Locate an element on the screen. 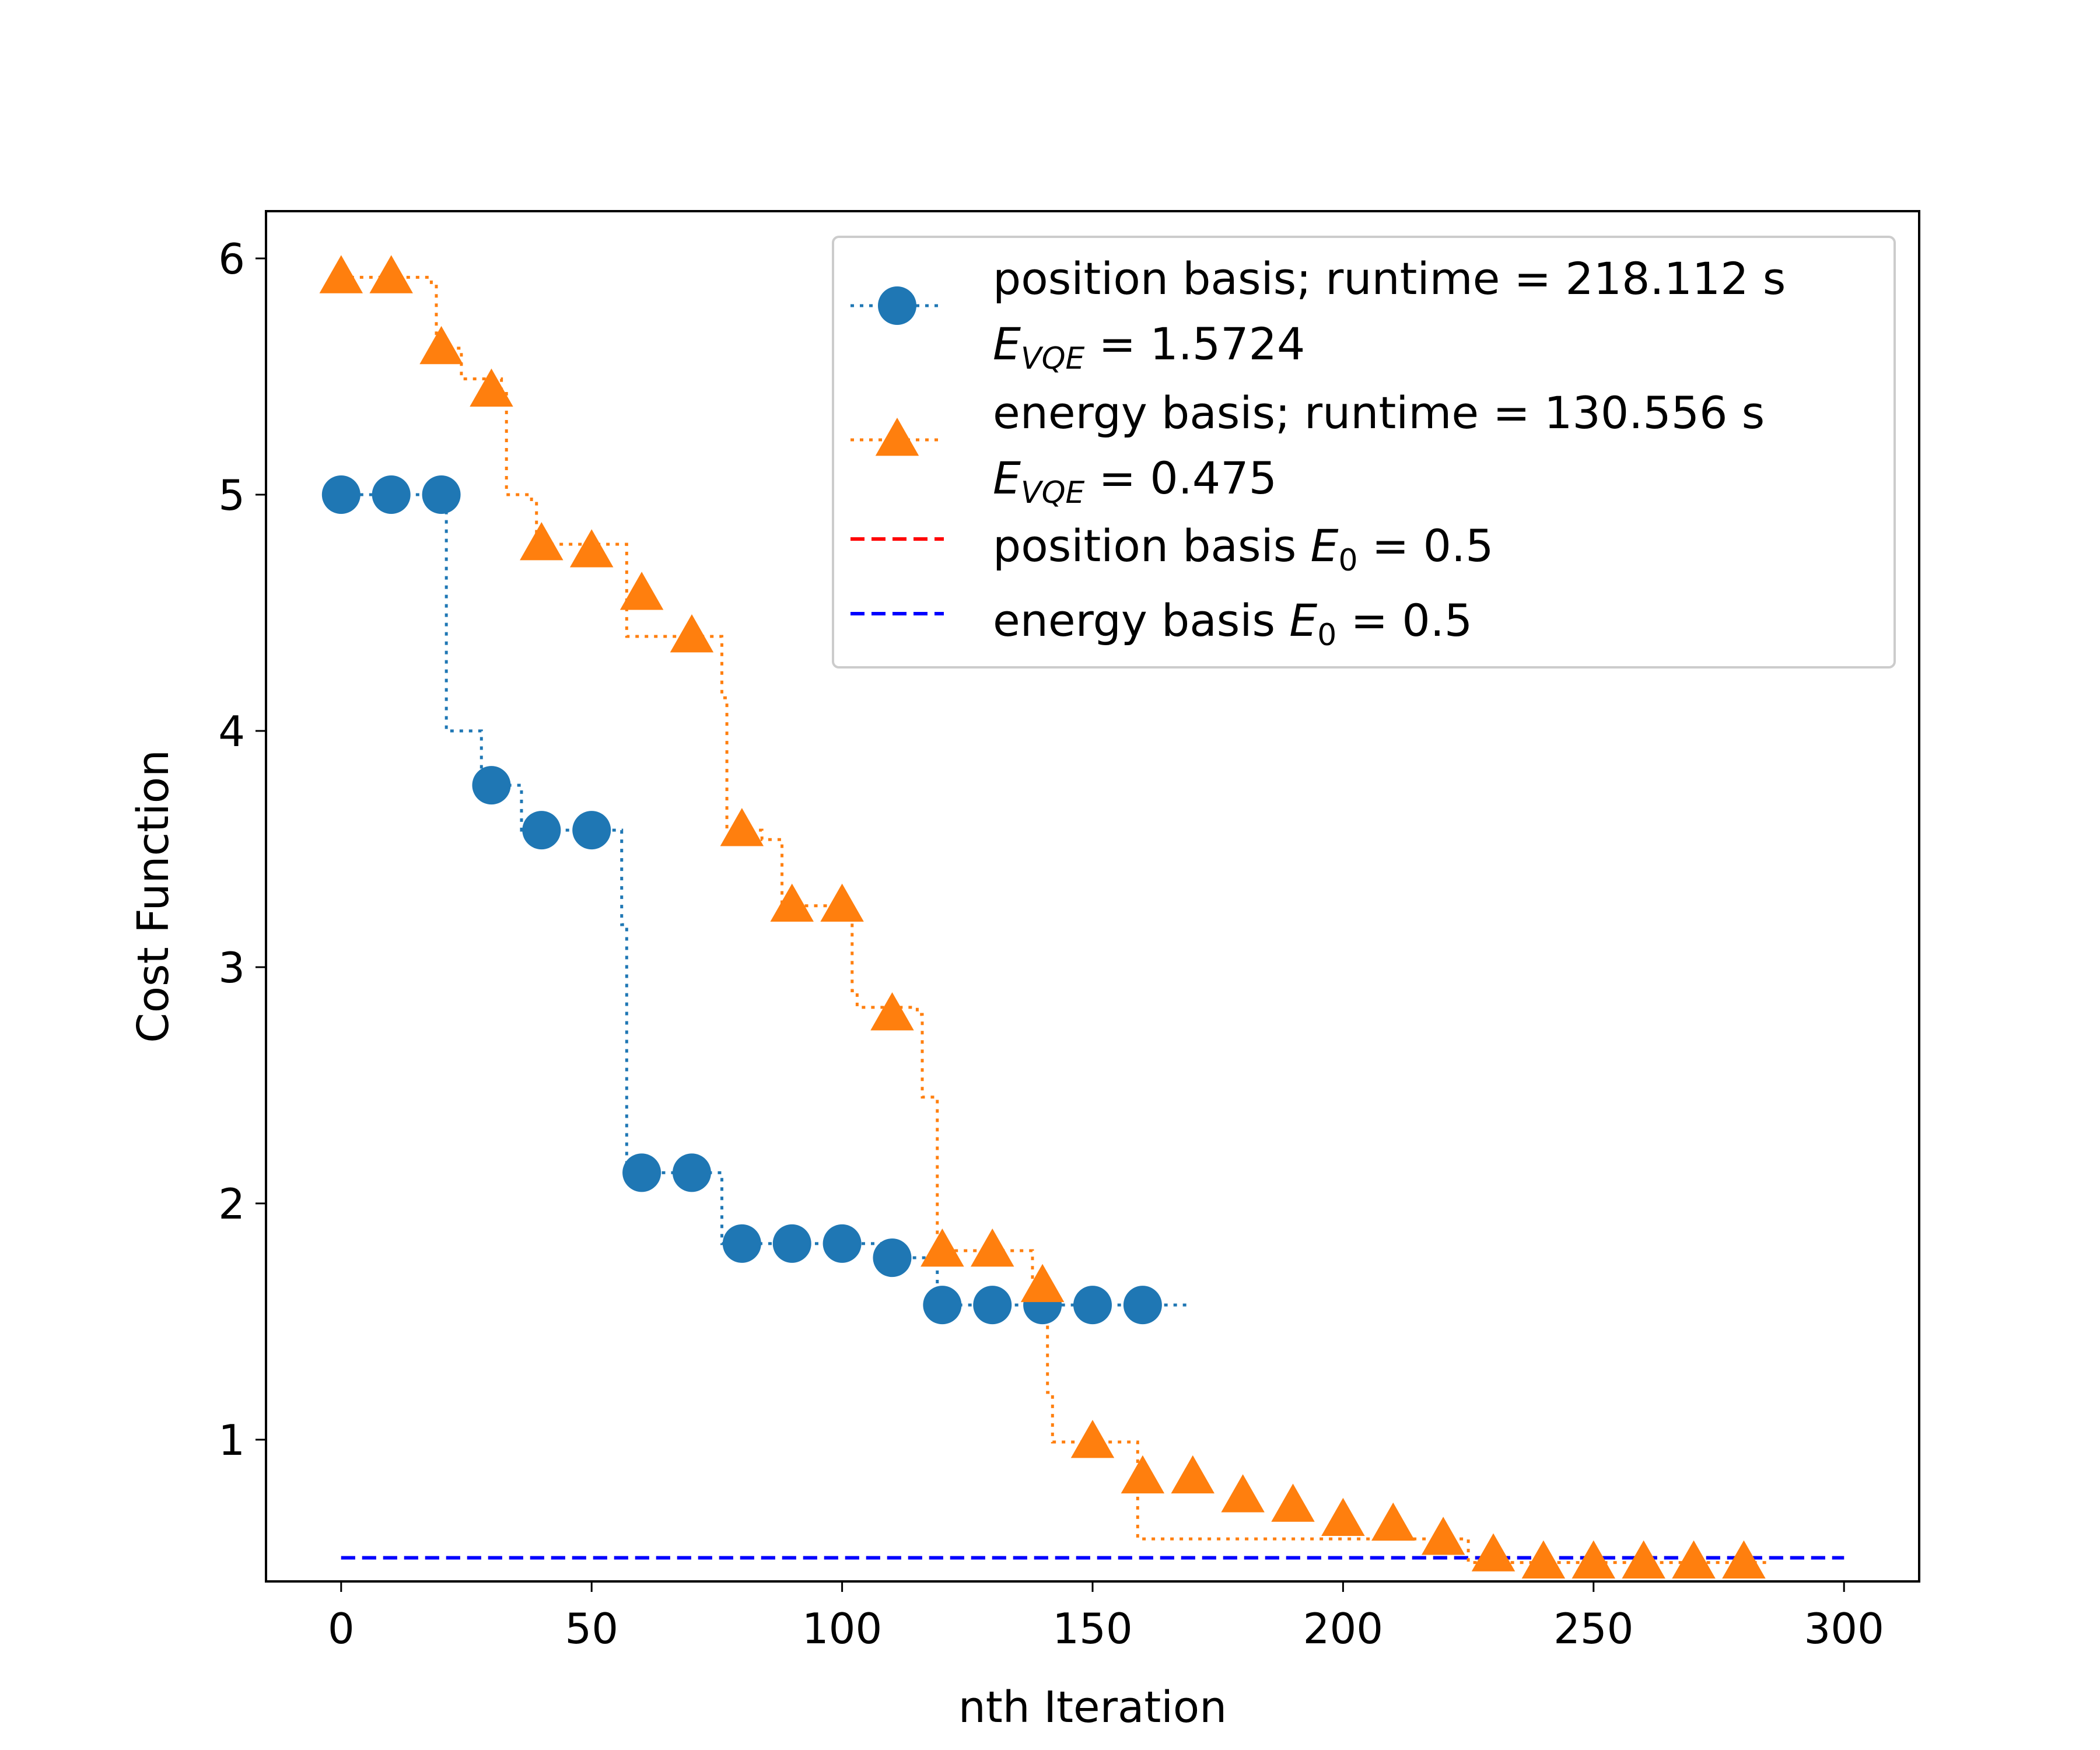 This screenshot has width=2100, height=1750. x-axis-label: nth Iteration is located at coordinates (1092, 1707).